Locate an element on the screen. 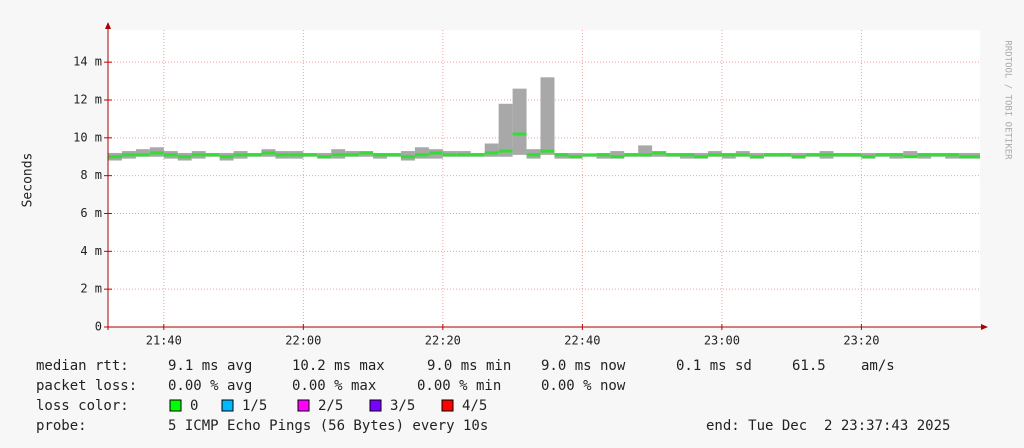 This screenshot has height=448, width=1024. x-tick-label: 21:40 is located at coordinates (164, 341).